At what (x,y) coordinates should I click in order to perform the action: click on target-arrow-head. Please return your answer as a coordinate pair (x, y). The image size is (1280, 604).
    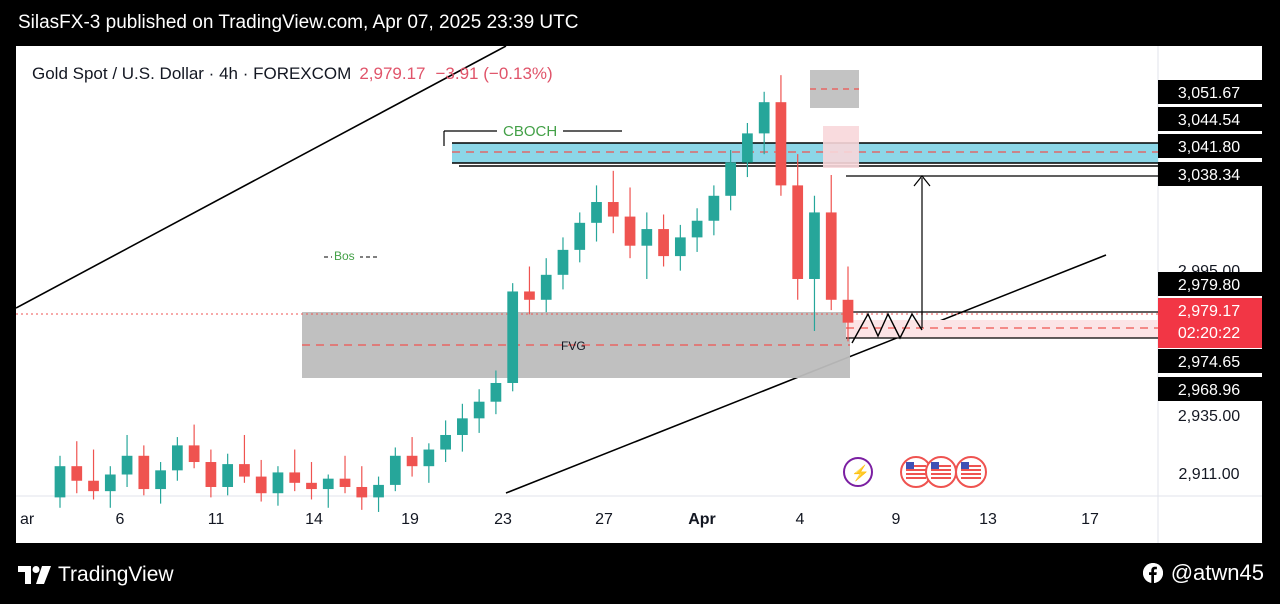
    Looking at the image, I should click on (922, 181).